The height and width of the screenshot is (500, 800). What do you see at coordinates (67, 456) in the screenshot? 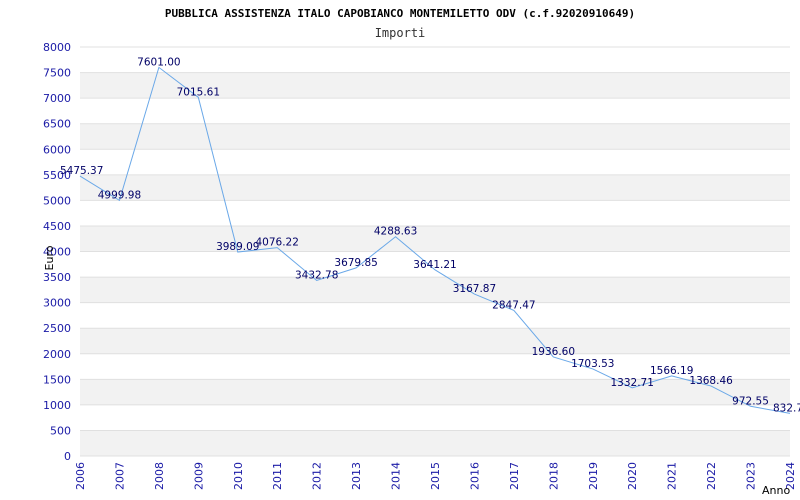
I see `y-tick-label: 0` at bounding box center [67, 456].